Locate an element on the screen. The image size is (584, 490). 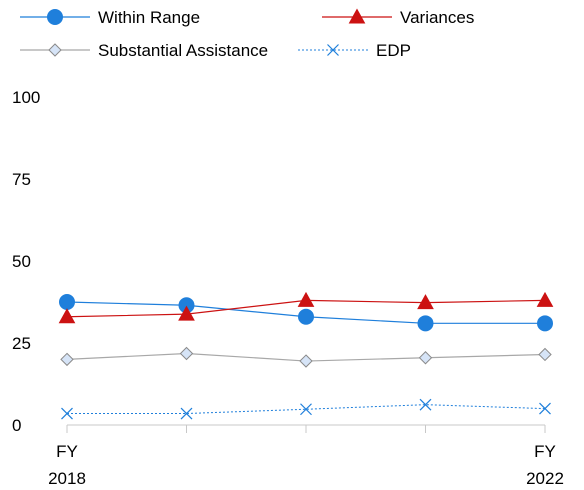
y-tick-label: 50 is located at coordinates (21, 261).